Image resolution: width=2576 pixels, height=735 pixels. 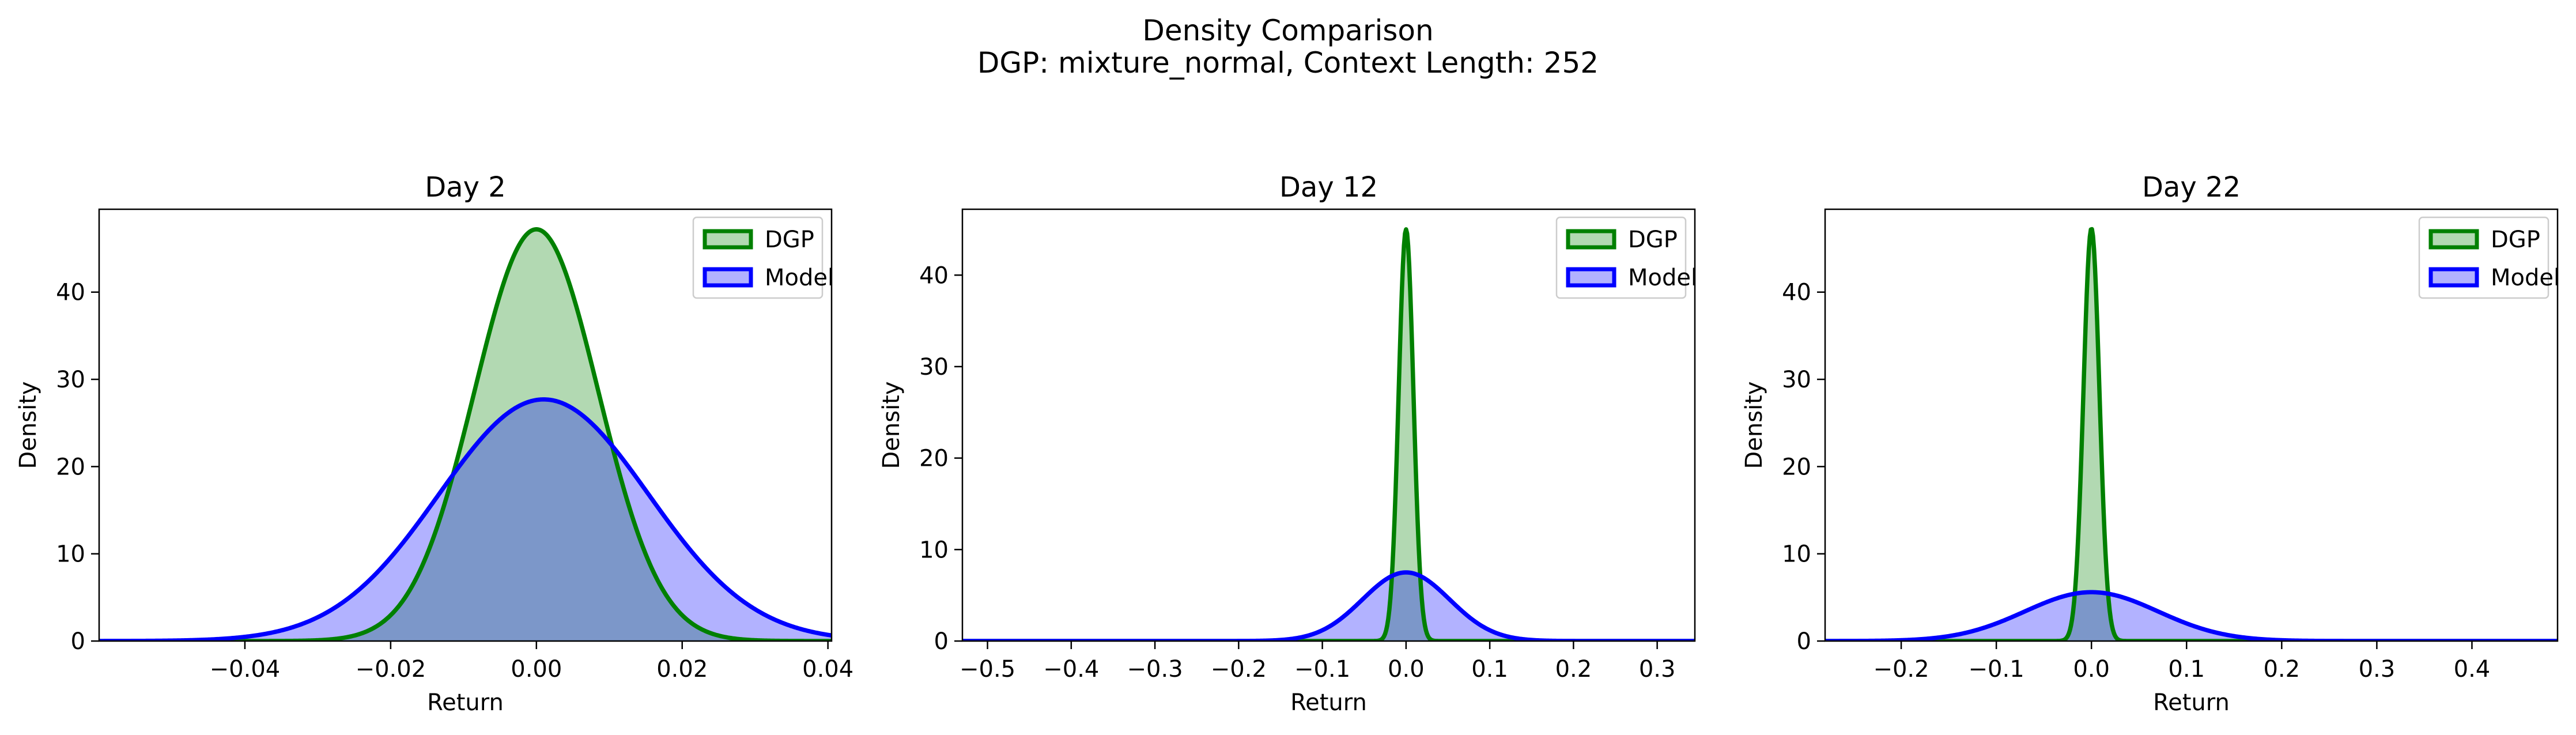 What do you see at coordinates (391, 669) in the screenshot?
I see `x-tick-label: −0.02` at bounding box center [391, 669].